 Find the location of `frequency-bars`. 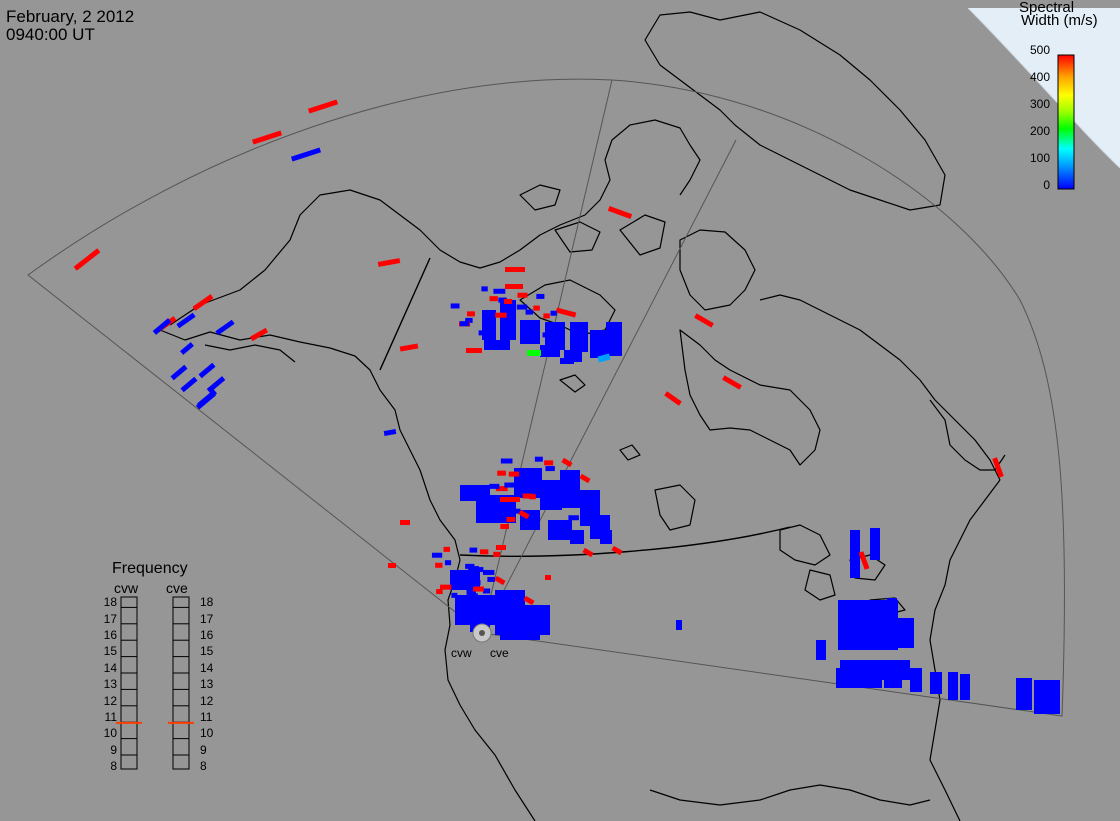

frequency-bars is located at coordinates (155, 683).